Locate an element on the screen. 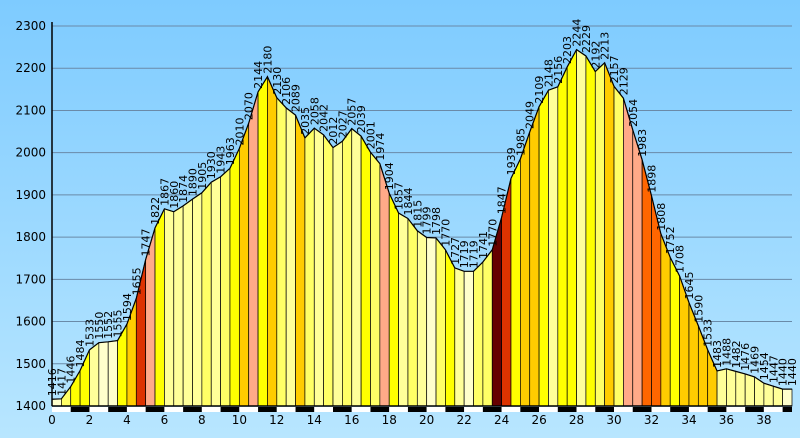 This screenshot has height=438, width=800. x-tick-labels: 0 2 4 6 8 10 12 14 16 18 20 22 24 26 28 30 32 34 36 38 is located at coordinates (409, 420).